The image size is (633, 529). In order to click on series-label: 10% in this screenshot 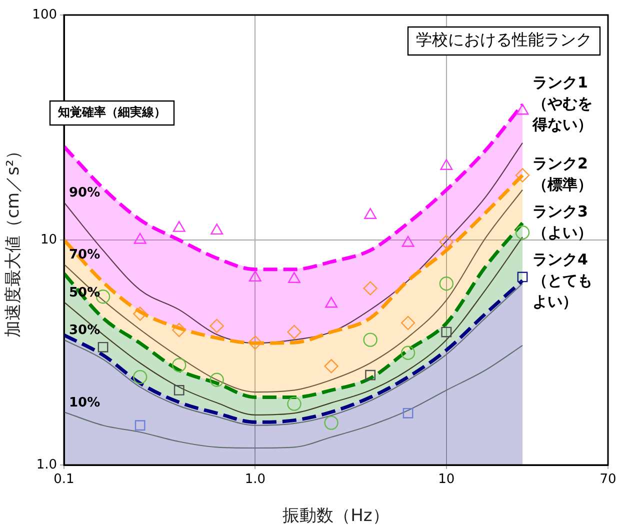, I will do `click(84, 402)`.